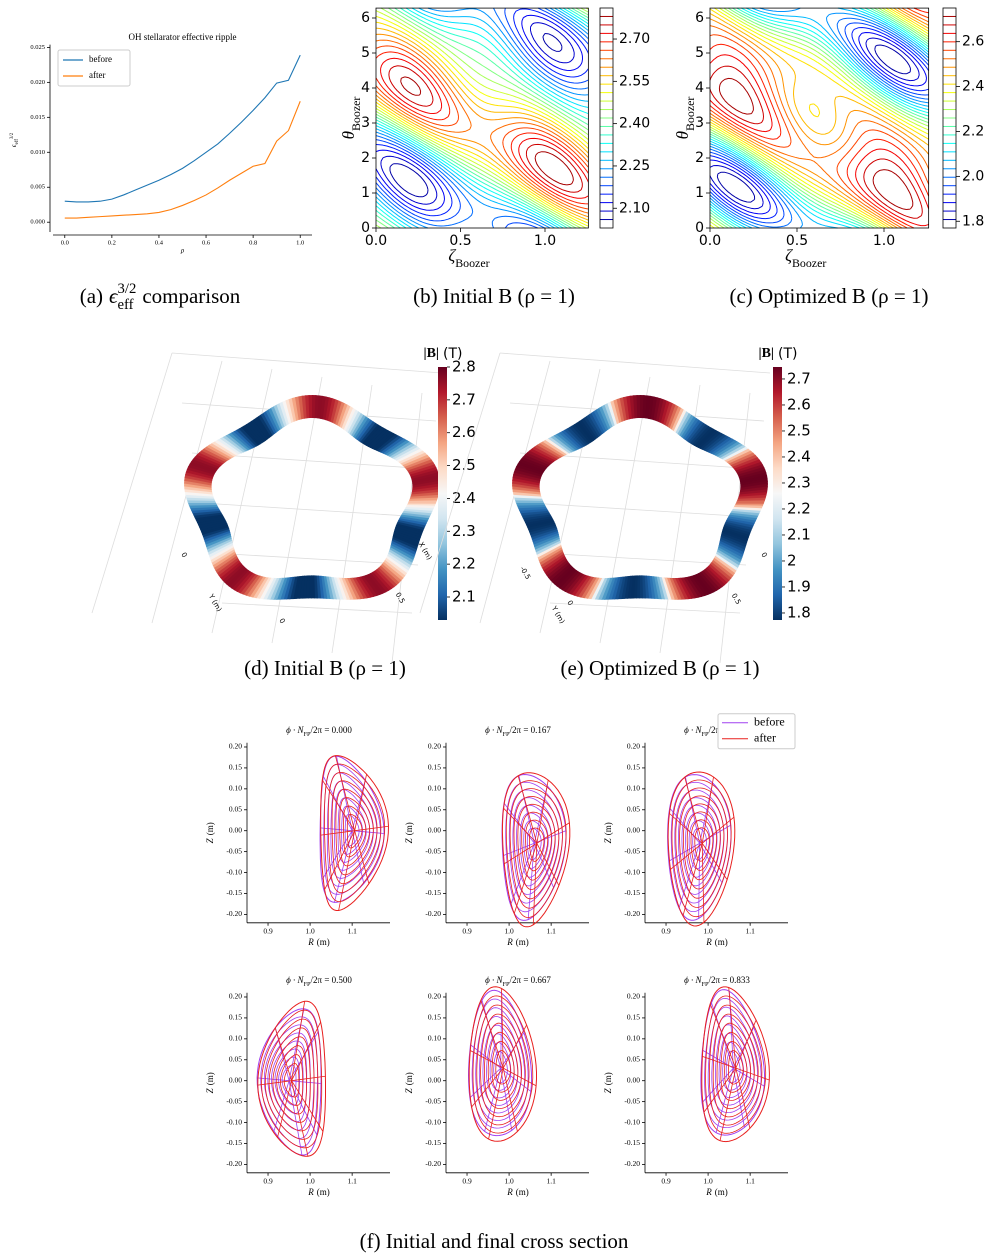 Image resolution: width=989 pixels, height=1256 pixels. I want to click on axis-tick-label: 0.5, so click(736, 599).